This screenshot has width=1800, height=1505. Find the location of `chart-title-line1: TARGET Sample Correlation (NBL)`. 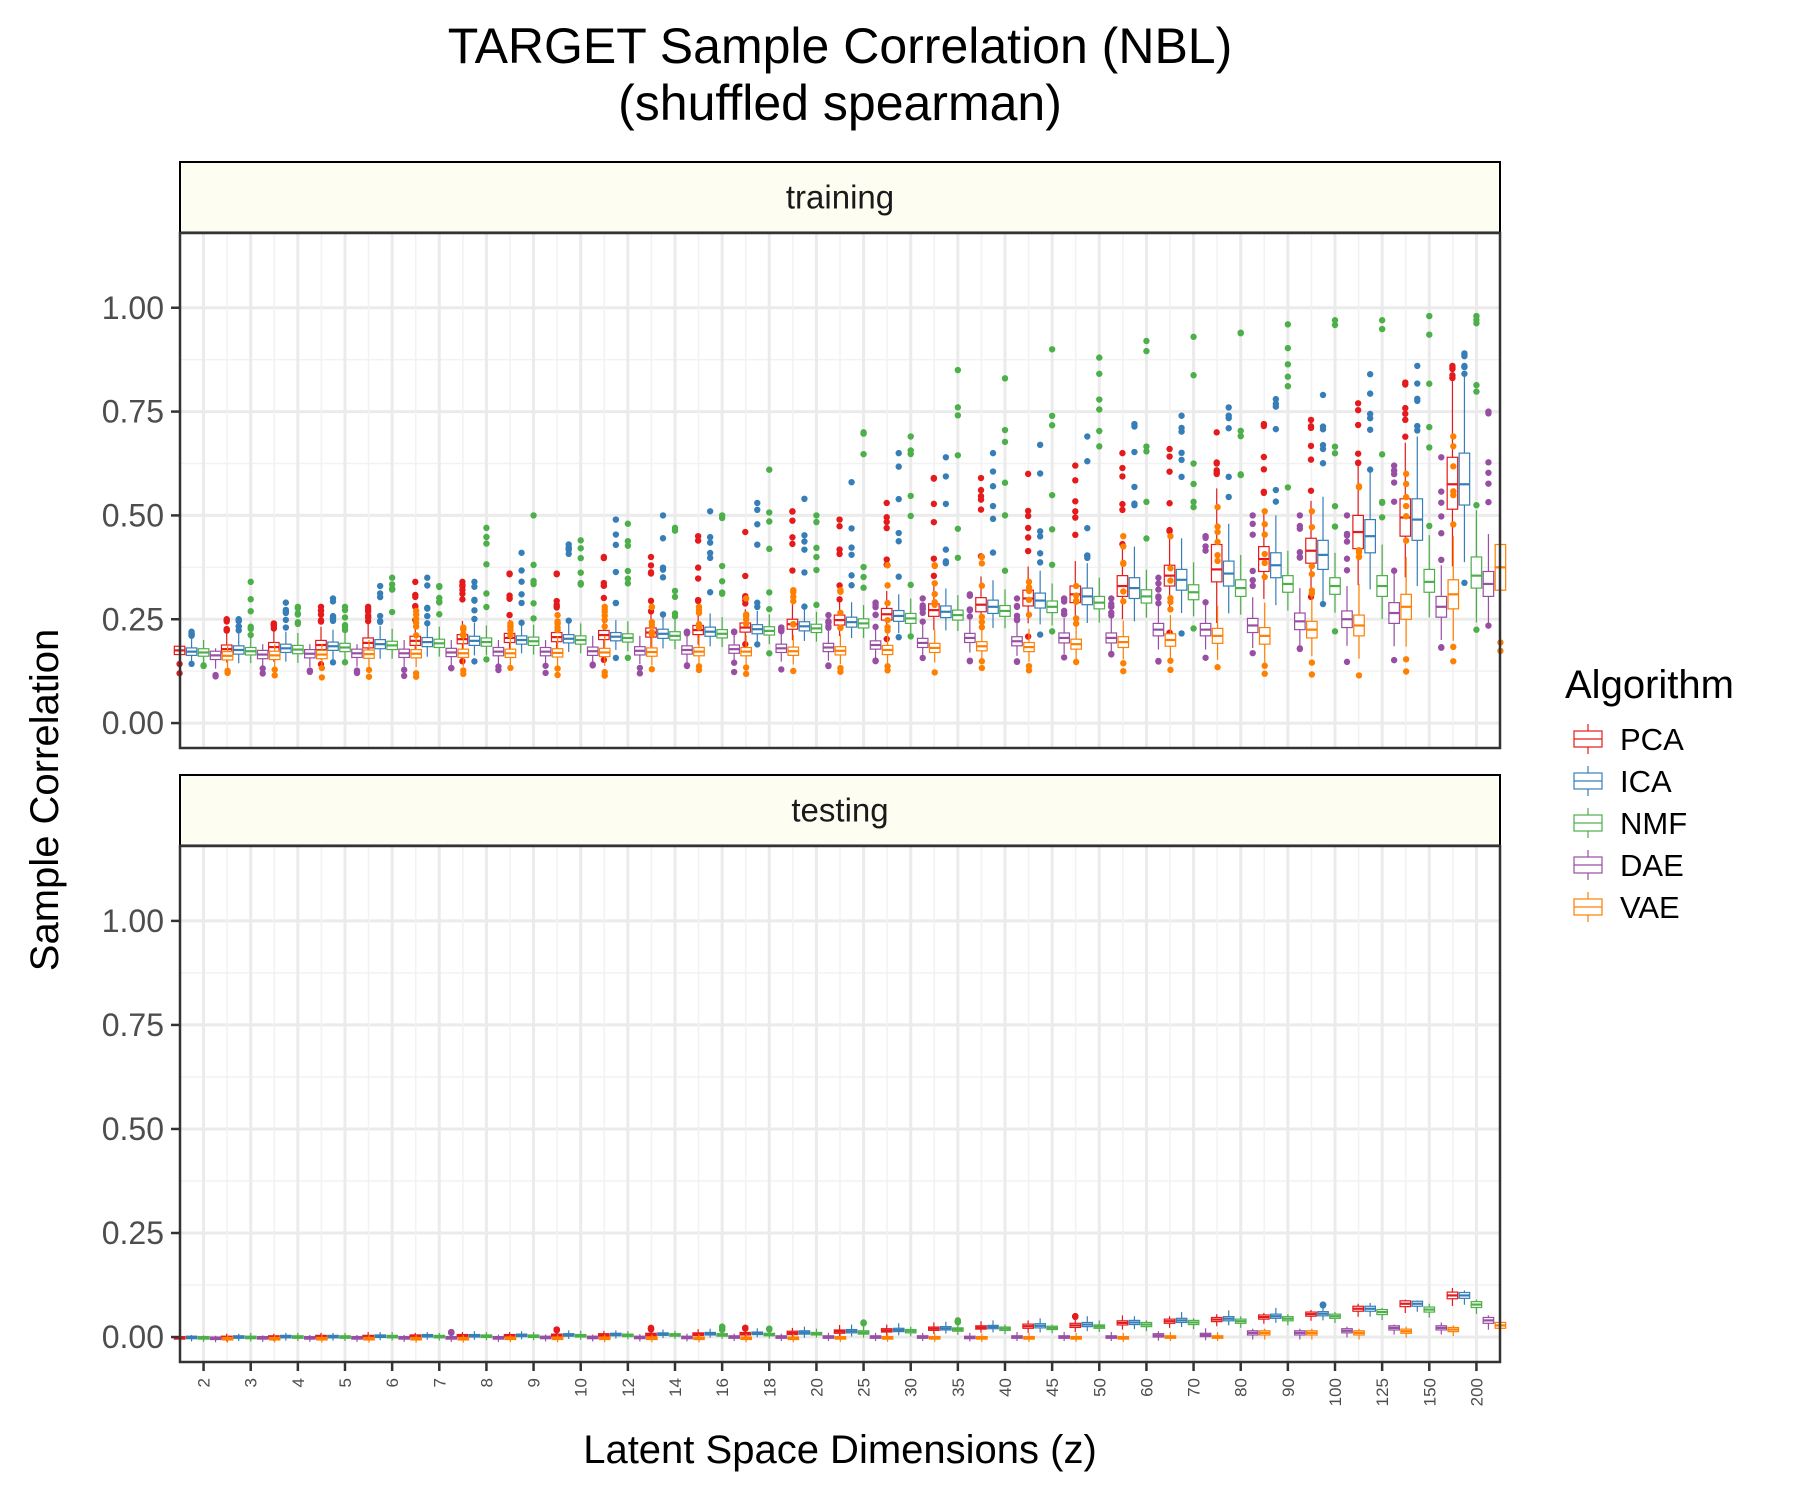

chart-title-line1: TARGET Sample Correlation (NBL) is located at coordinates (840, 46).